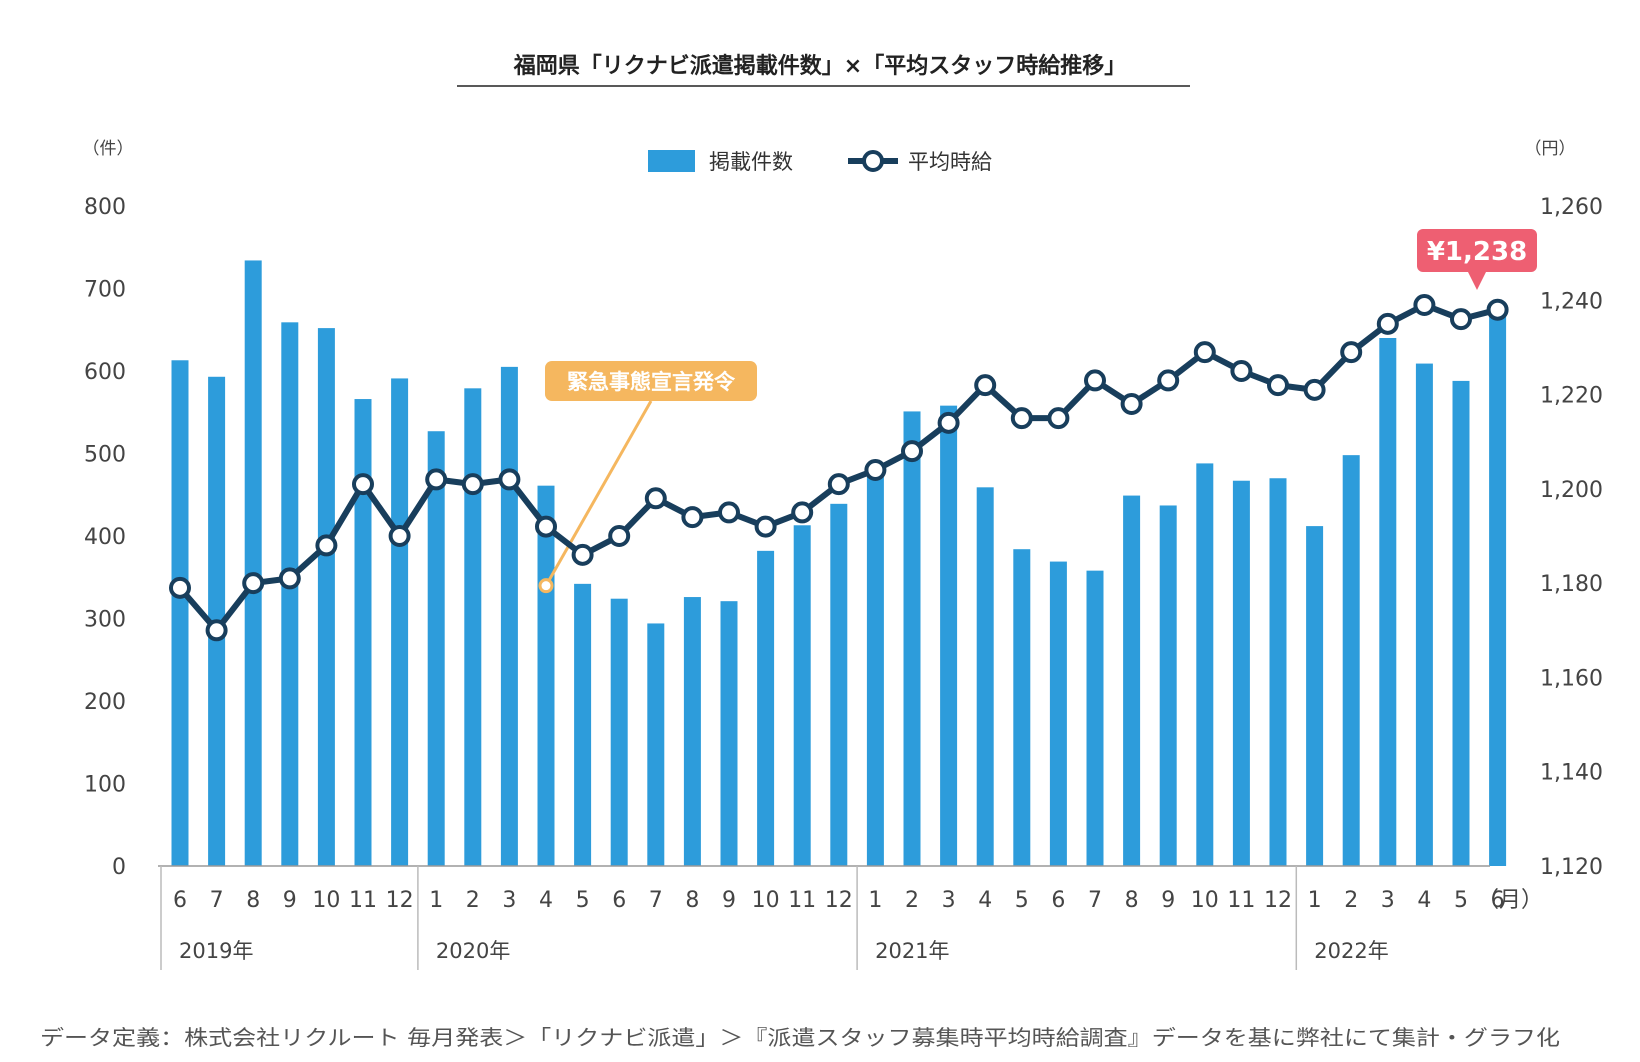 The height and width of the screenshot is (1062, 1640). I want to click on right-tick-label: 1,180, so click(1571, 584).